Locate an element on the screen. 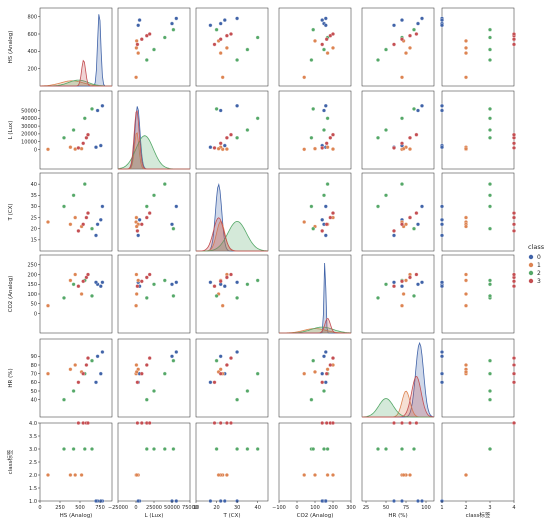  y-tick-label: 70 is located at coordinates (34, 374).